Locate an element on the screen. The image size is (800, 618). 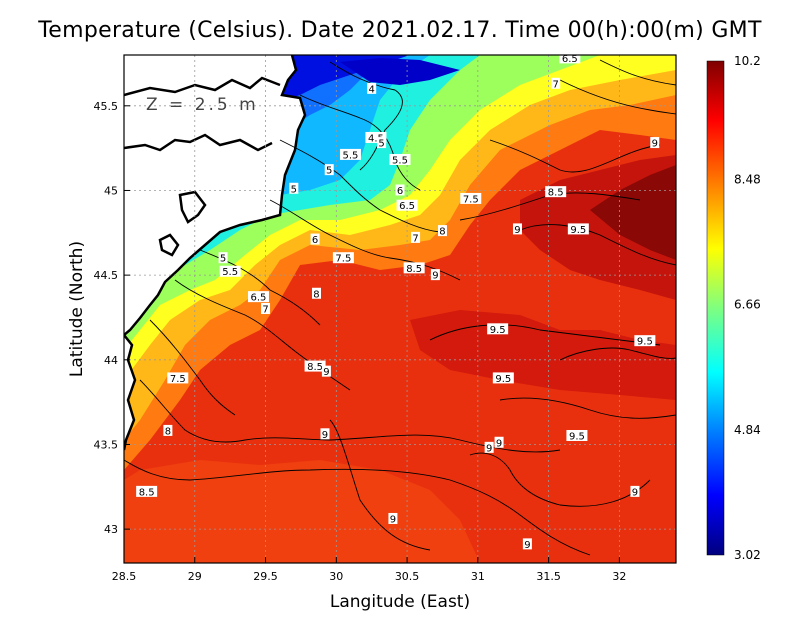
y-tick-label: 43.5 is located at coordinates (106, 444).